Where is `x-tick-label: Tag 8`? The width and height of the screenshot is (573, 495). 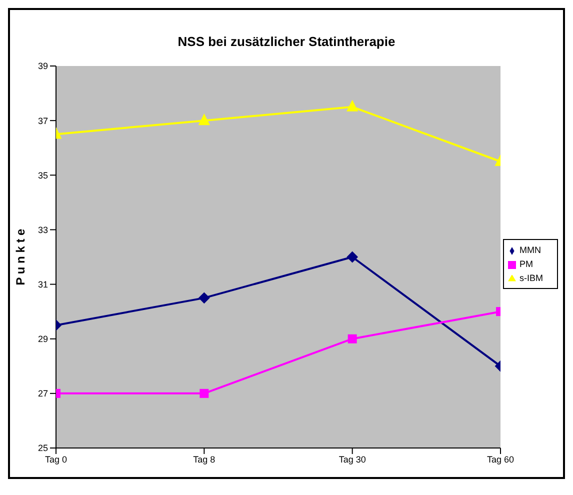 x-tick-label: Tag 8 is located at coordinates (204, 459).